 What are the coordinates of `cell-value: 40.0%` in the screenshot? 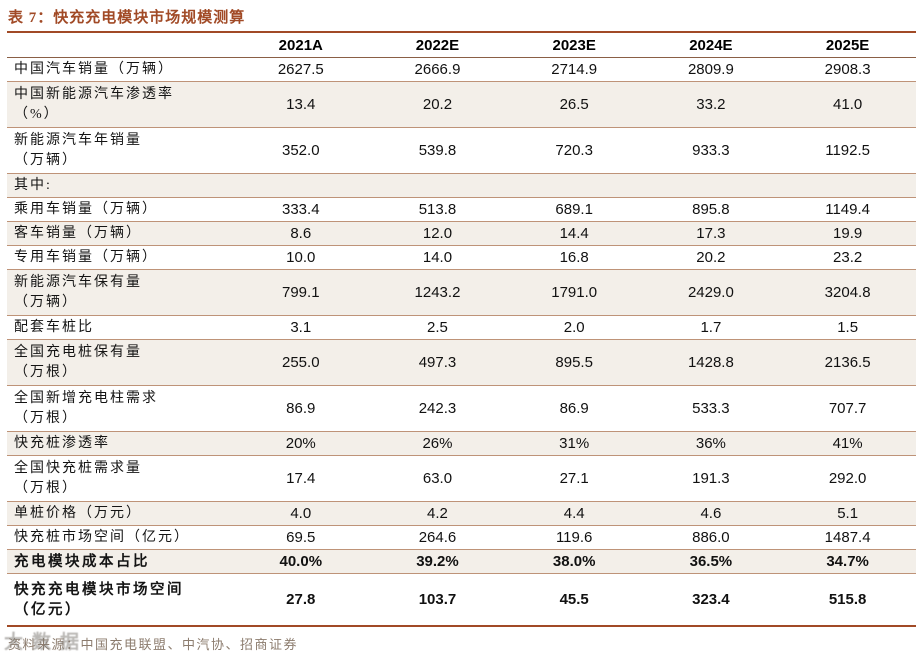 It's located at (301, 561).